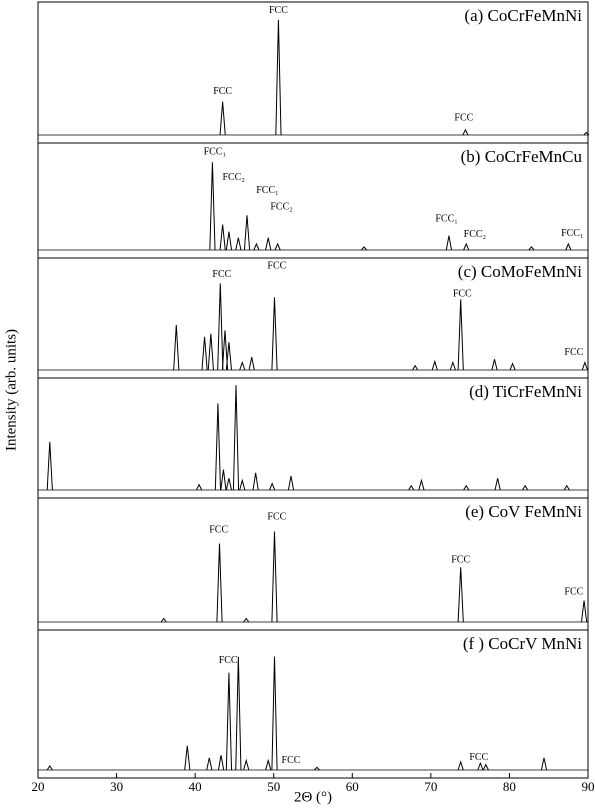  I want to click on panel-label: (b) CoCrFeMnCu, so click(522, 156).